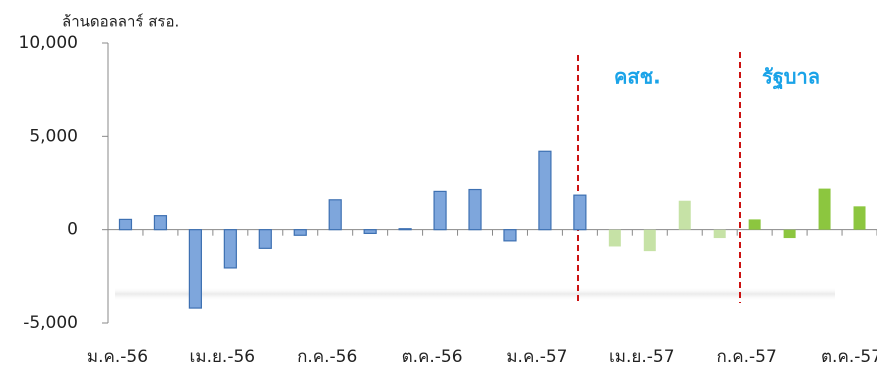 The width and height of the screenshot is (877, 371). I want to click on x-tick-label: ก.ค.-56, so click(327, 357).